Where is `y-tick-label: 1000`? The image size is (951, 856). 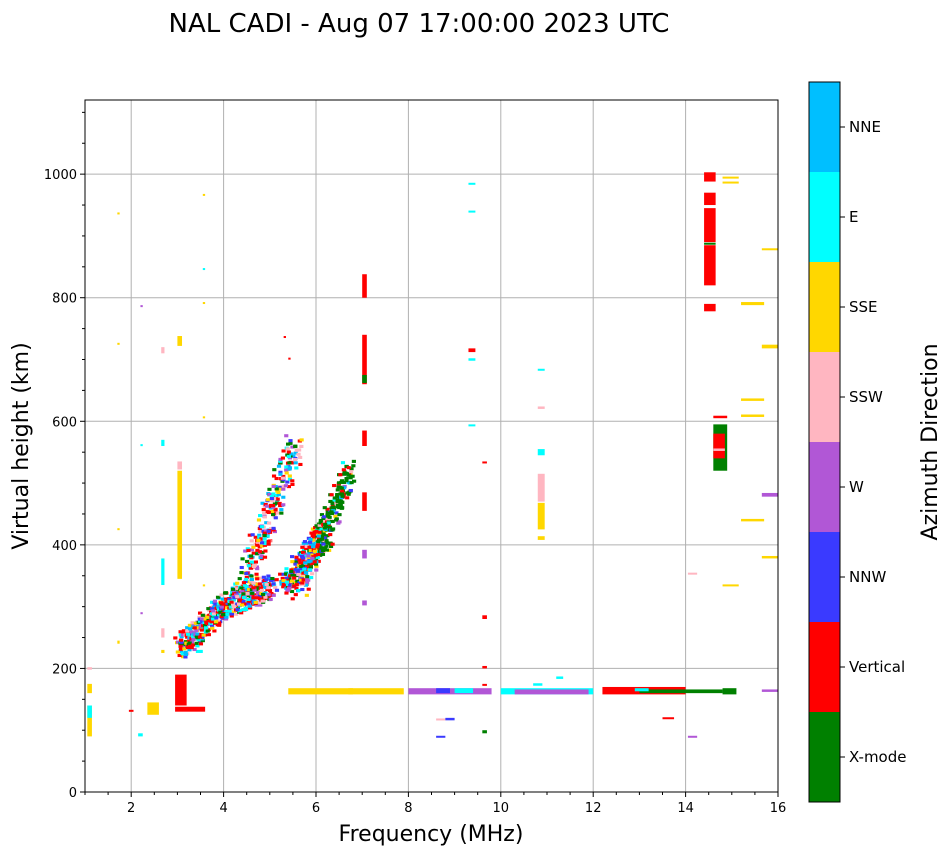
y-tick-label: 1000 is located at coordinates (60, 175).